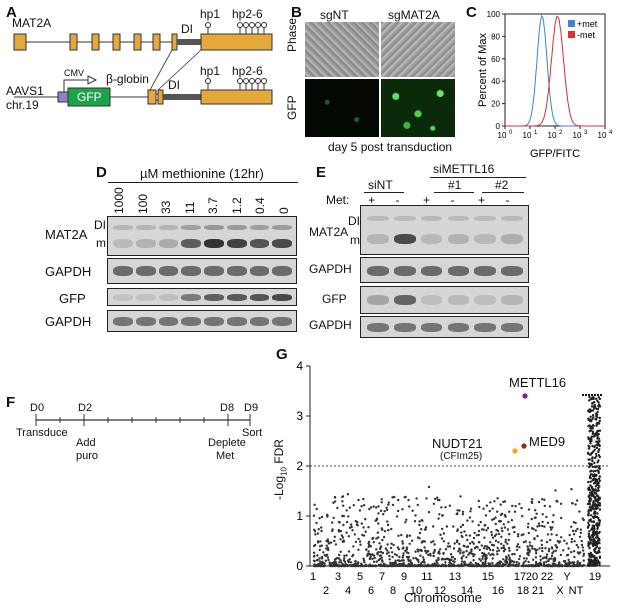  I want to click on event-deplete: Deplete, so click(227, 443).